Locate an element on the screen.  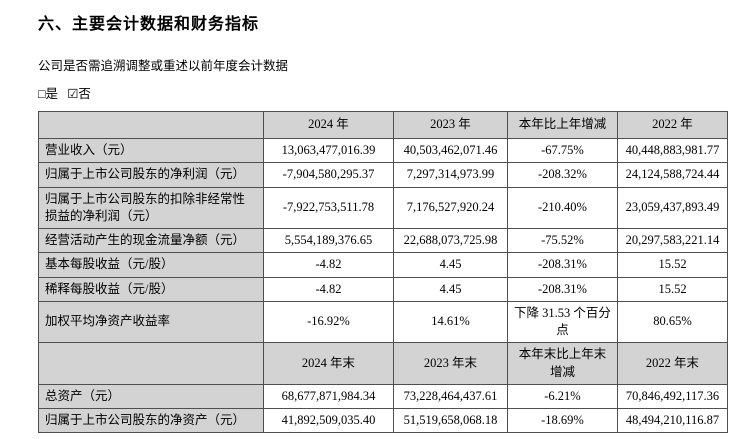
cell-2022-end: 70,846,492,117.36 is located at coordinates (672, 396).